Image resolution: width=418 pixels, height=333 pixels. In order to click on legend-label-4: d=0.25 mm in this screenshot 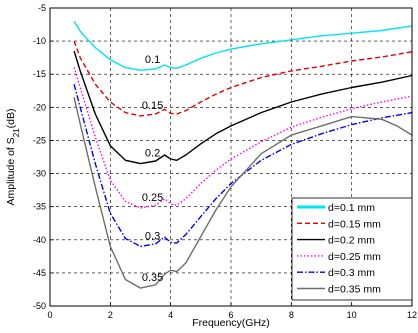, I will do `click(354, 257)`.